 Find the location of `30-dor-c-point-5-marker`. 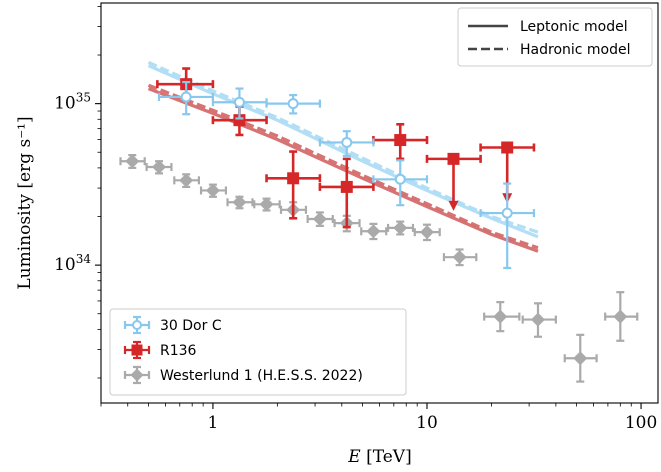

30-dor-c-point-5-marker is located at coordinates (507, 213).